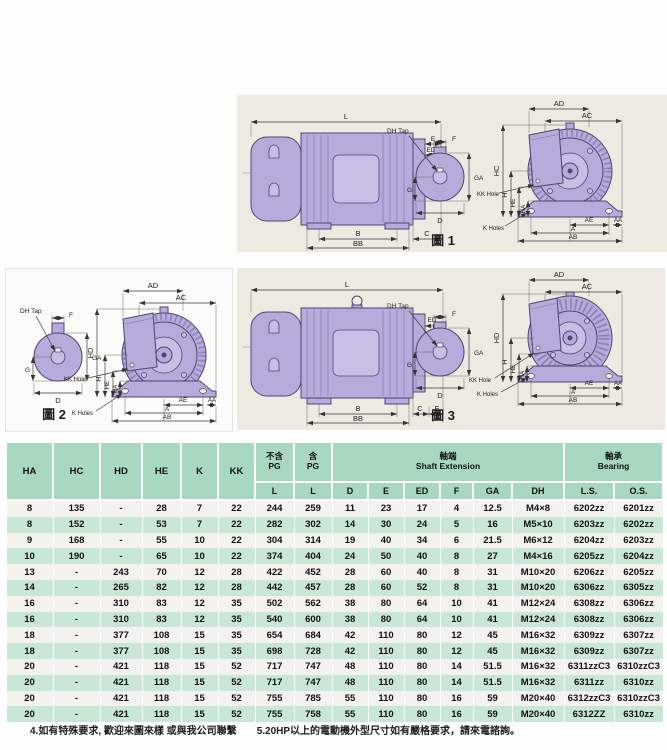  What do you see at coordinates (313, 635) in the screenshot?
I see `table-cell: 684` at bounding box center [313, 635].